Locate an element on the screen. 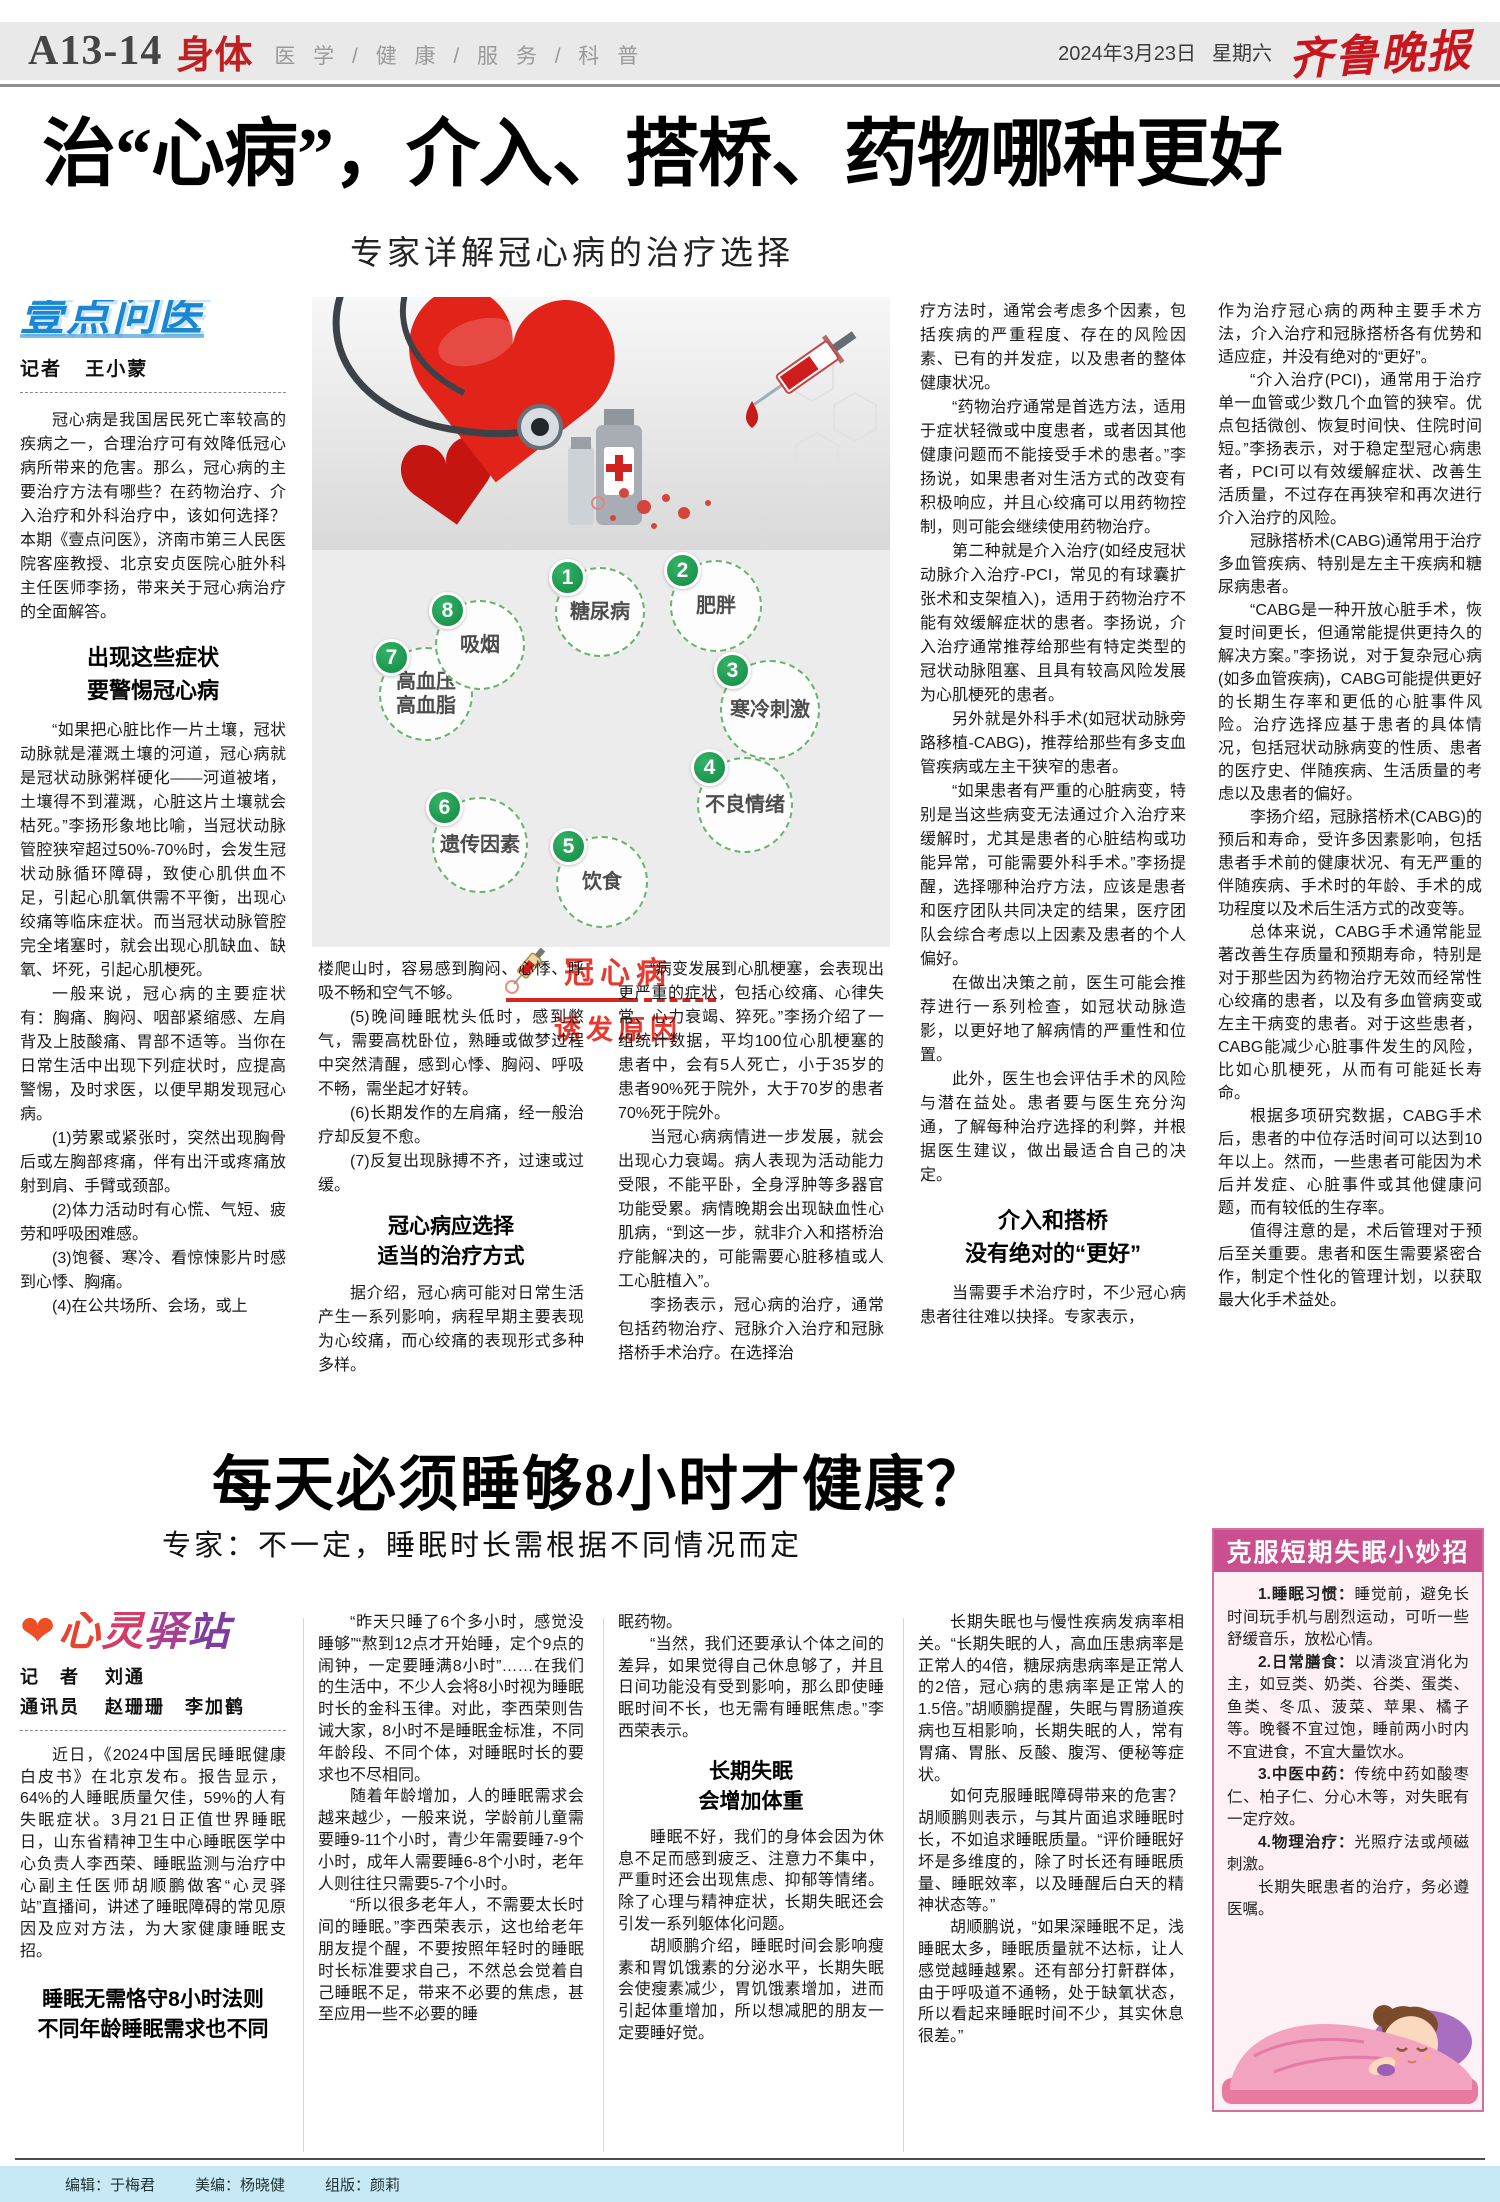 The width and height of the screenshot is (1500, 2202). cause-number: 3 is located at coordinates (732, 670).